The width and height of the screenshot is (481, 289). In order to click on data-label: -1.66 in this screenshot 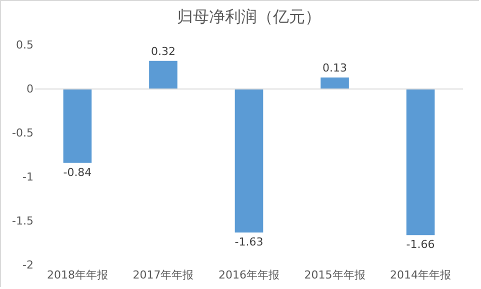, I will do `click(420, 245)`.